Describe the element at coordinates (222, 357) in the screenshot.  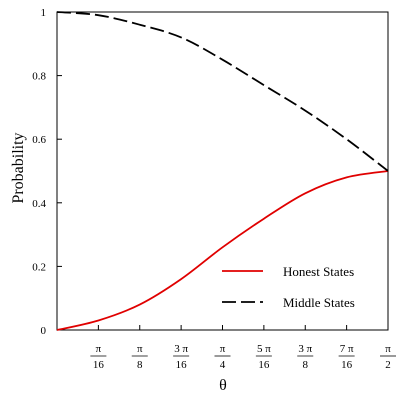
I see `x-tick-label: π4` at that location.